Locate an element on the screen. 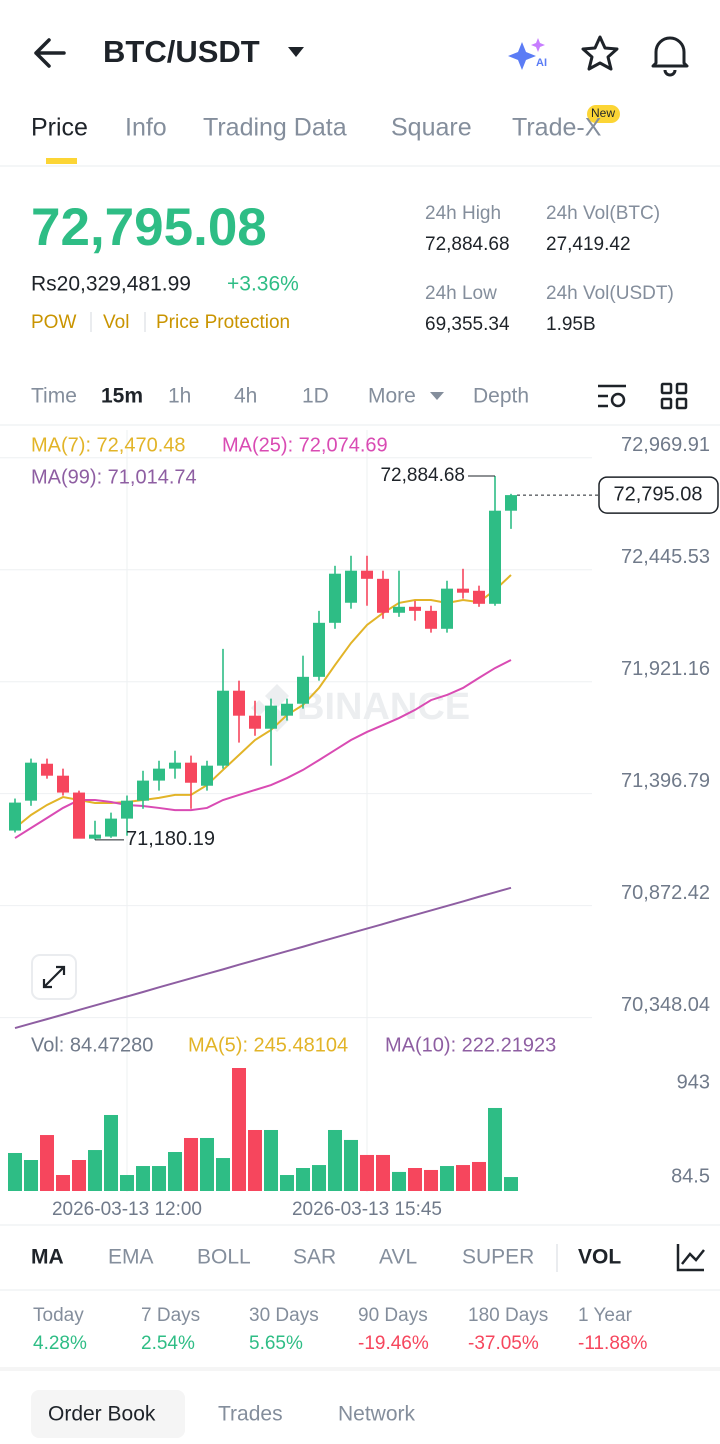 This screenshot has height=1444, width=720. timeframe: 1h is located at coordinates (179, 396).